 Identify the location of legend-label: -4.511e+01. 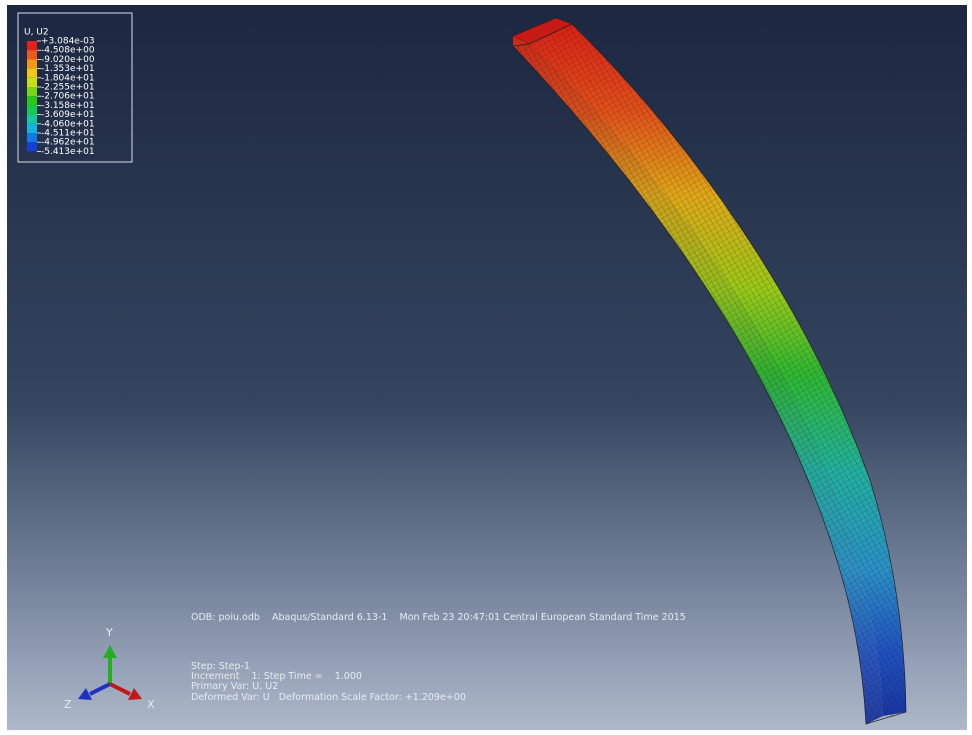
(68, 134).